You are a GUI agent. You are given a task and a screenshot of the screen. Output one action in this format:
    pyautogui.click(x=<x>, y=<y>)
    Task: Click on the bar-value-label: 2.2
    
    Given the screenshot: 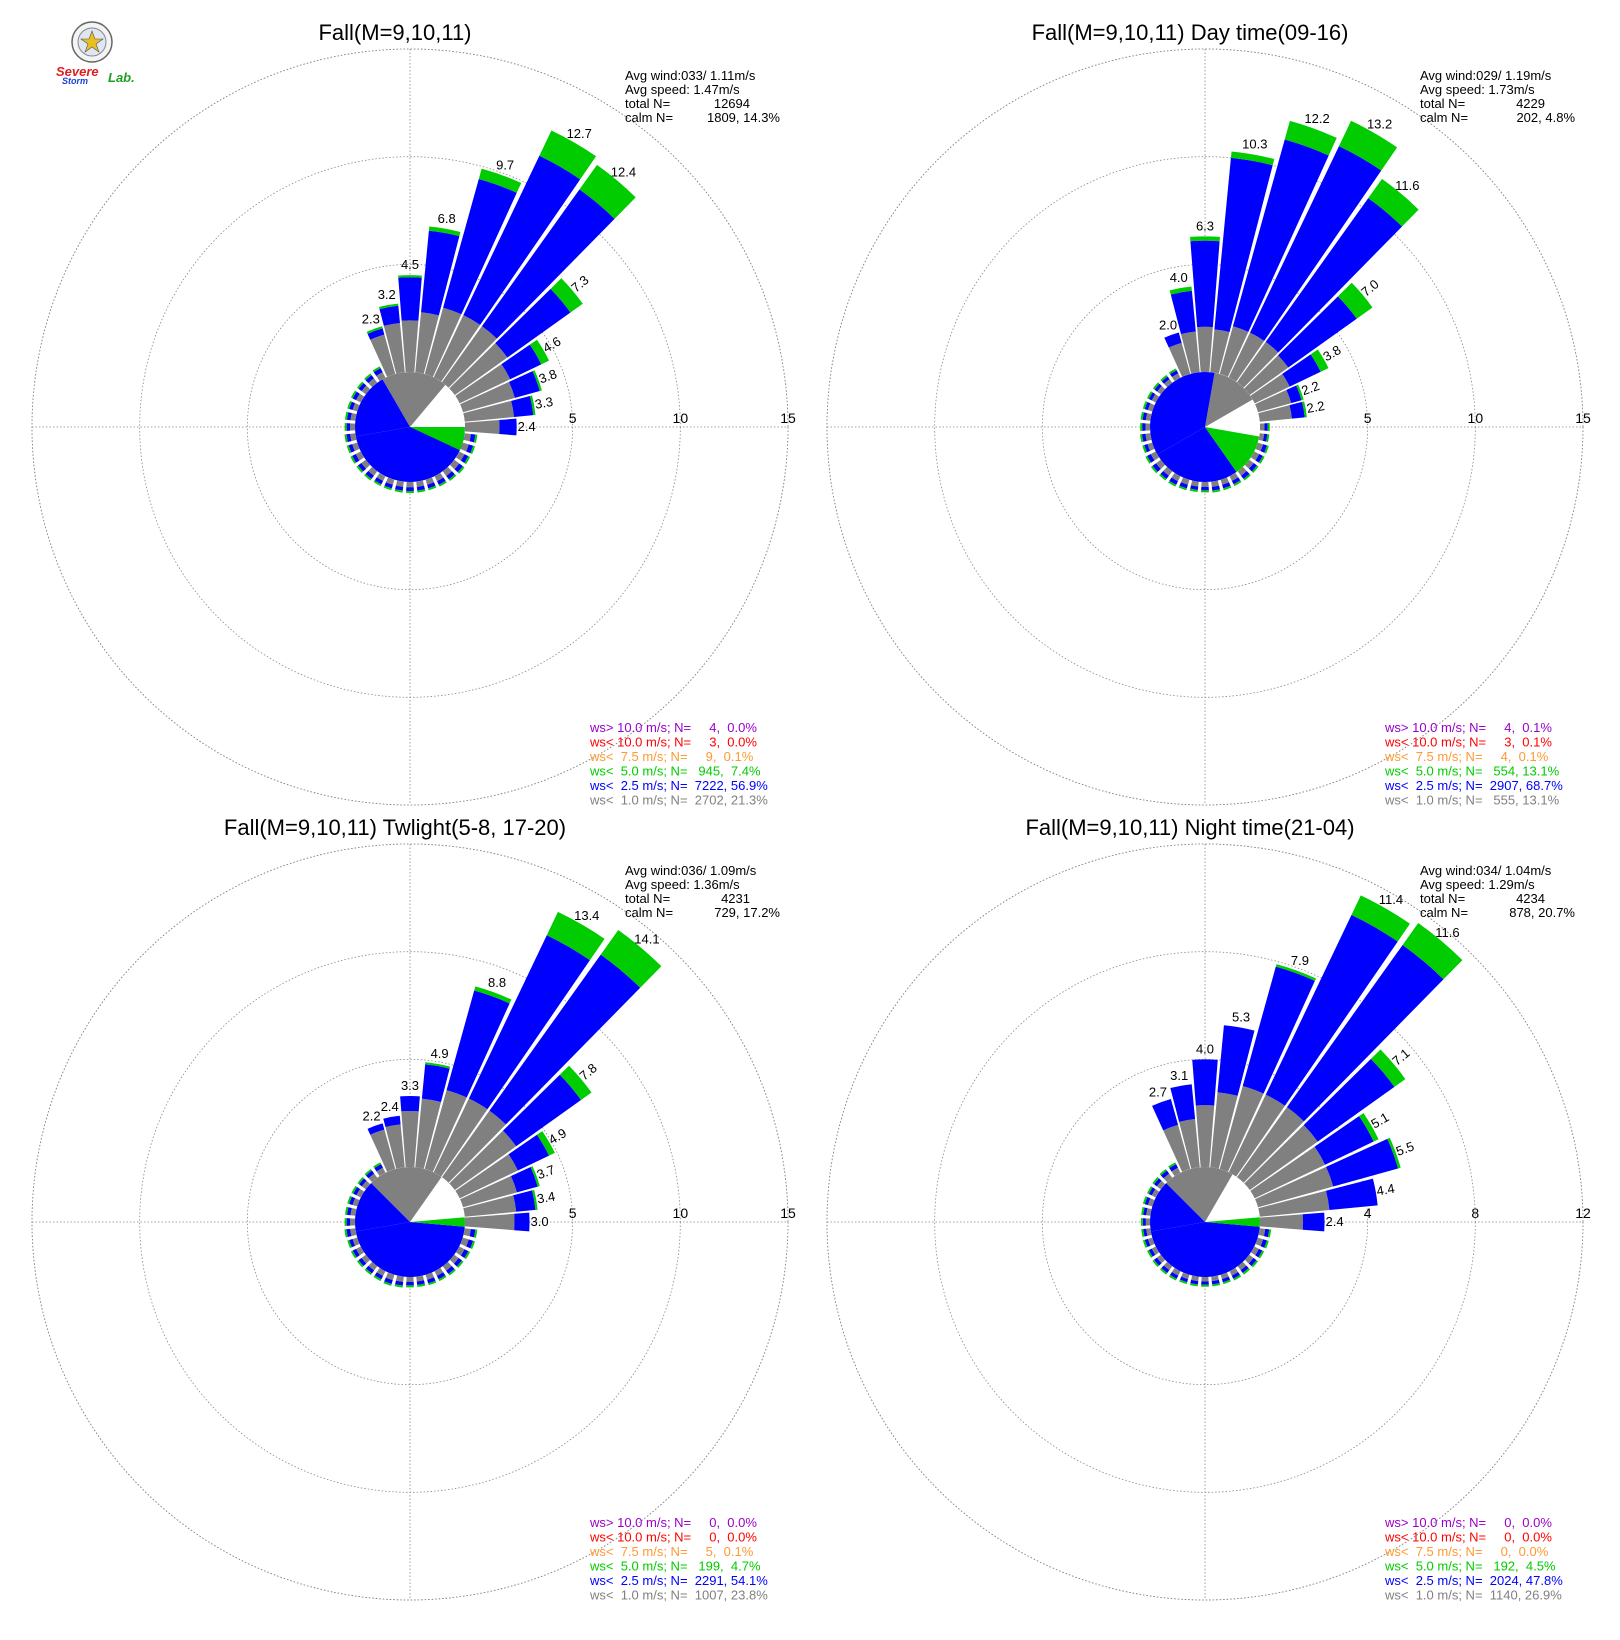 What is the action you would take?
    pyautogui.click(x=1315, y=407)
    